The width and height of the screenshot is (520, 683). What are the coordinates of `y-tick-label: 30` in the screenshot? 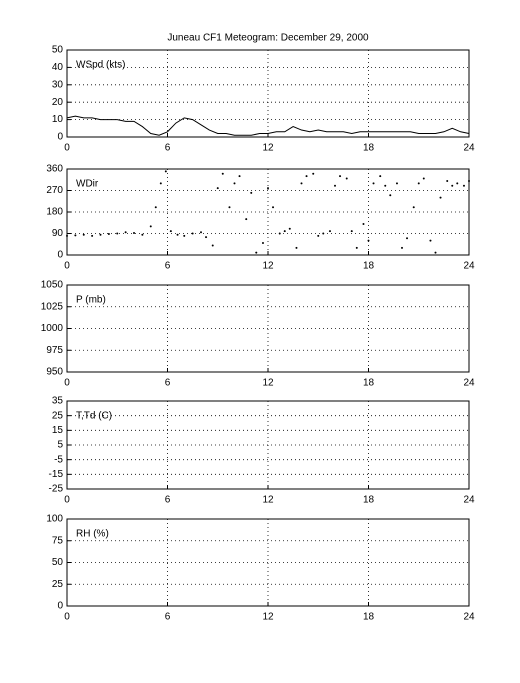 It's located at (58, 84).